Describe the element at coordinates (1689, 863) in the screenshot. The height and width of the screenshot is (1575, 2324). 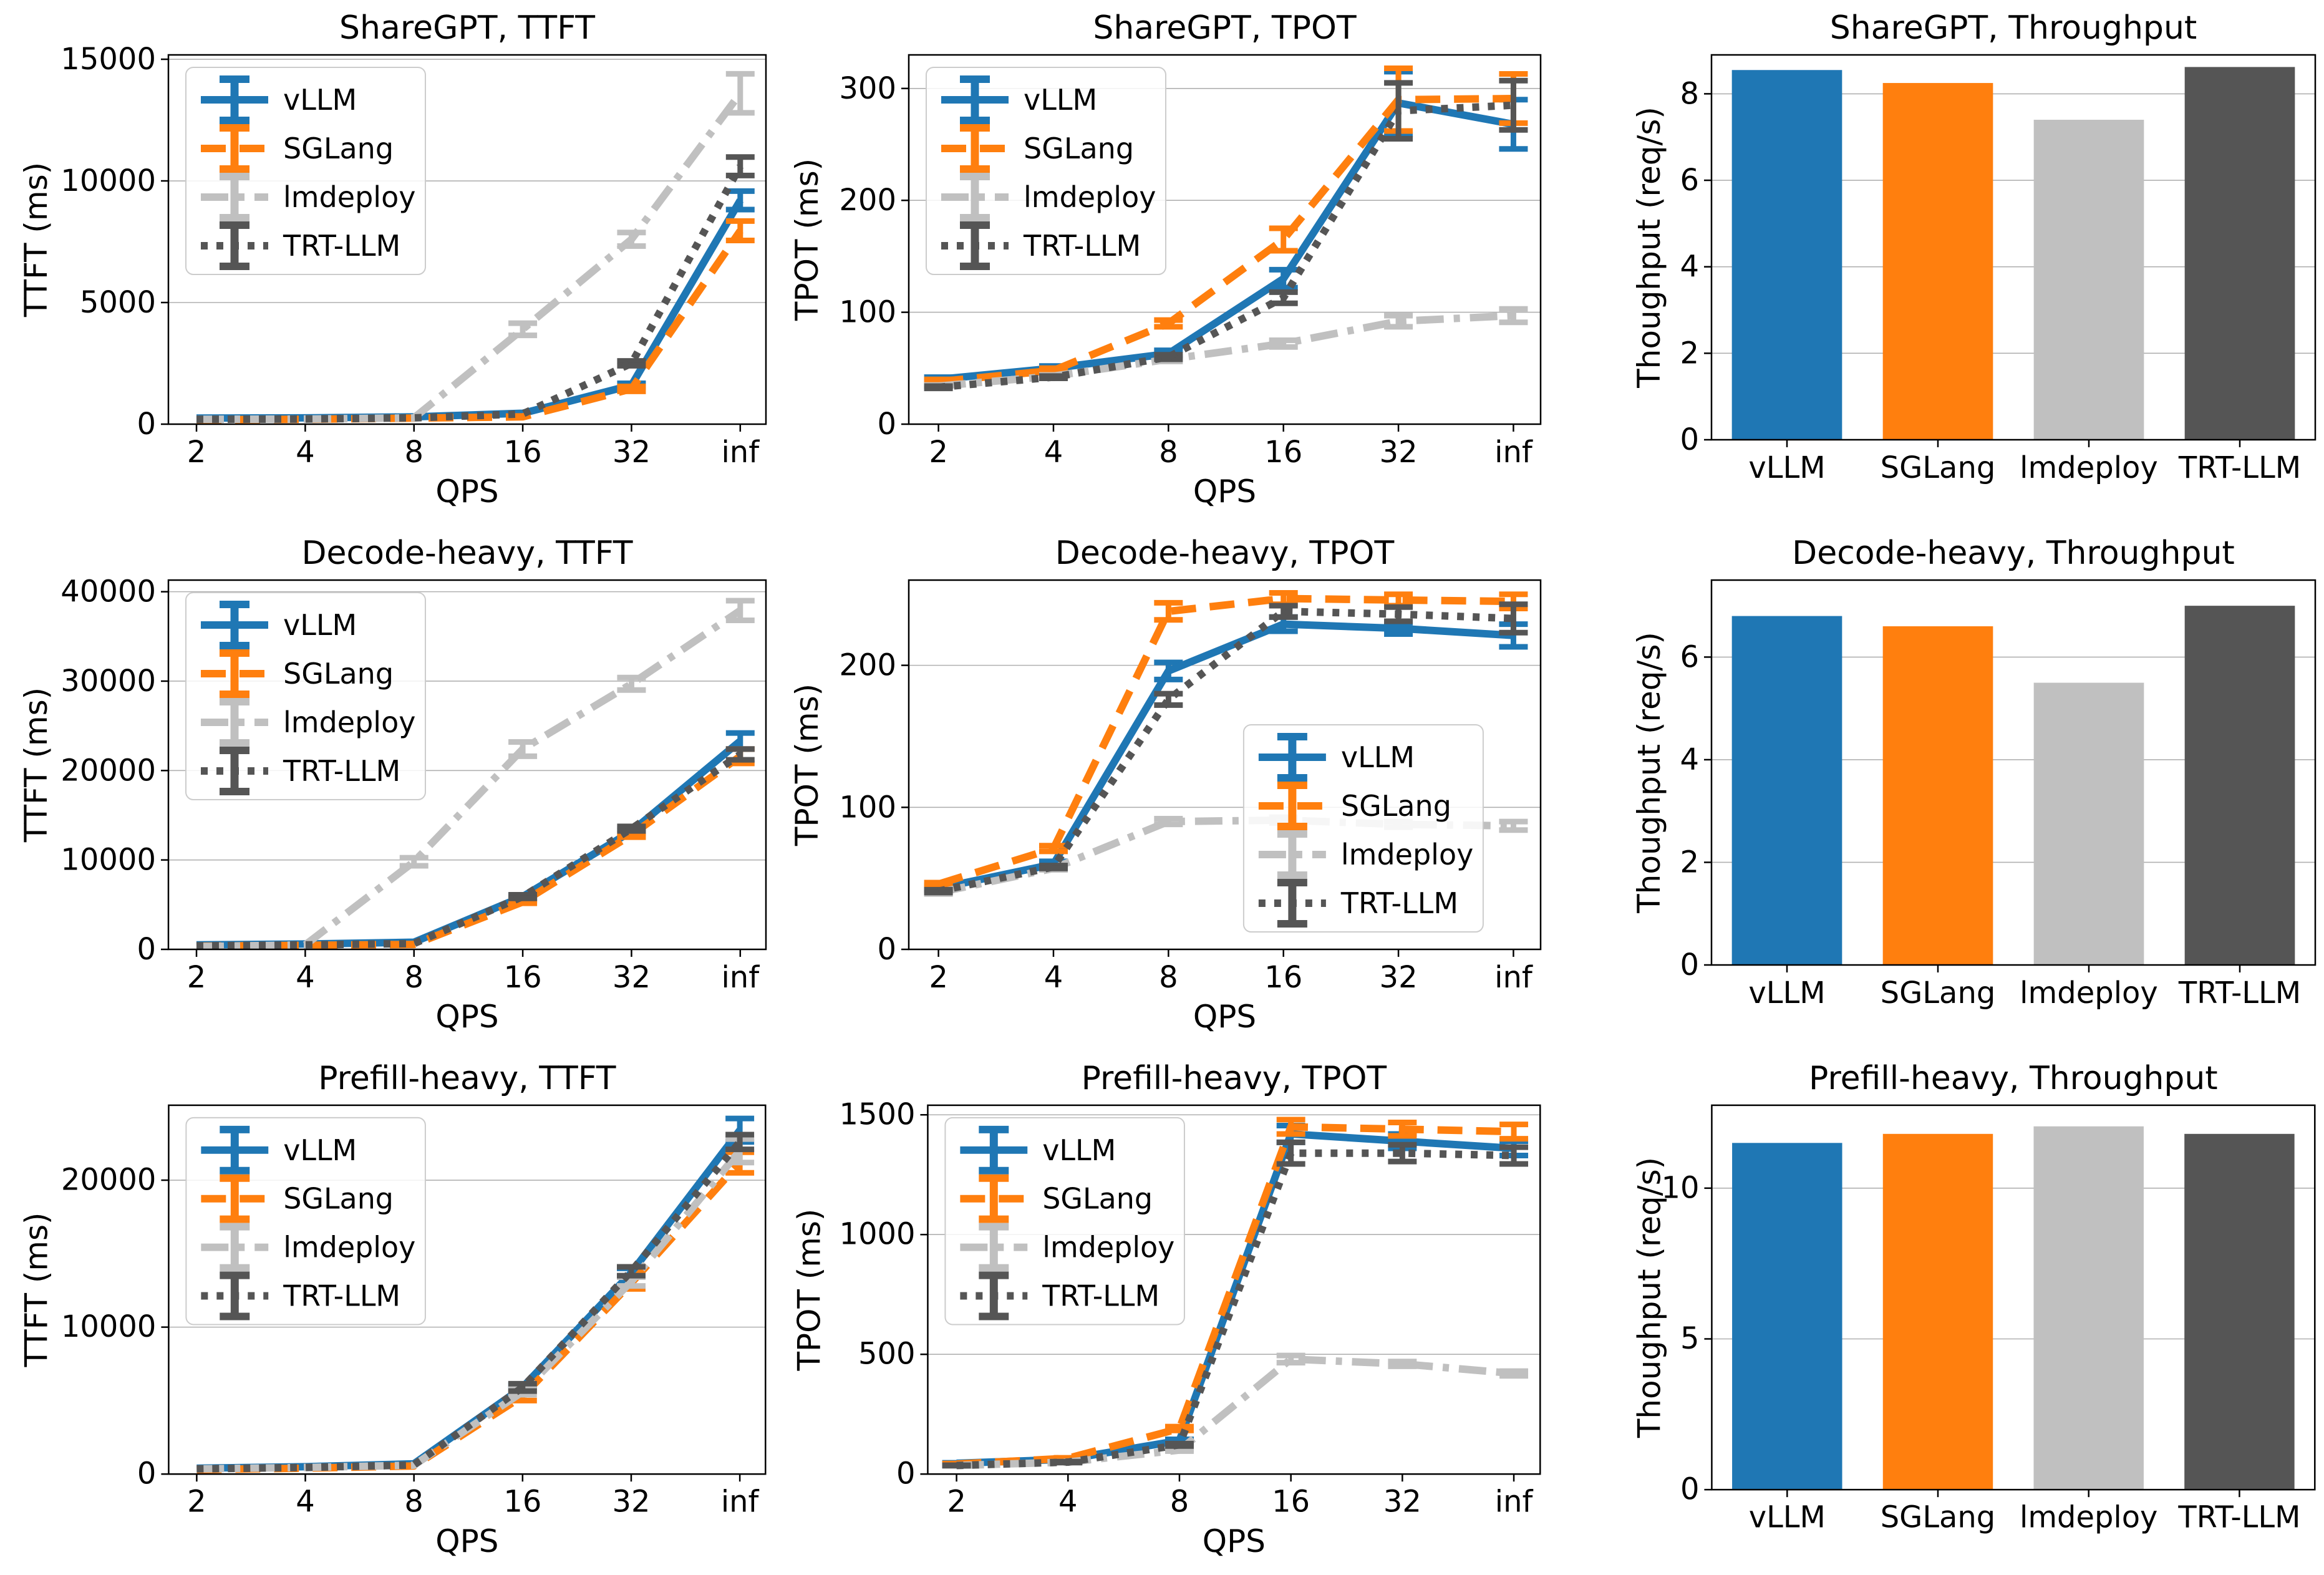
I see `y-tick-label: 2` at that location.